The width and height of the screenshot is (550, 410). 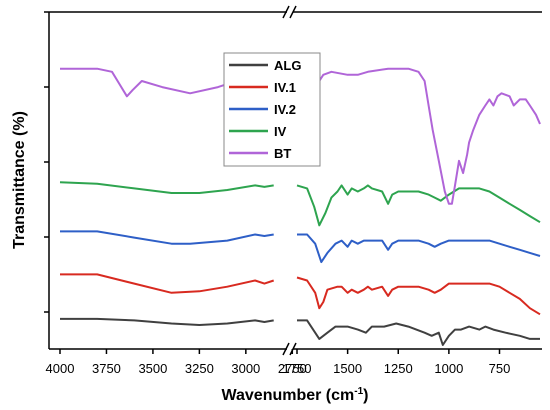 I want to click on x-tick-label-3250: 3250, so click(x=199, y=368).